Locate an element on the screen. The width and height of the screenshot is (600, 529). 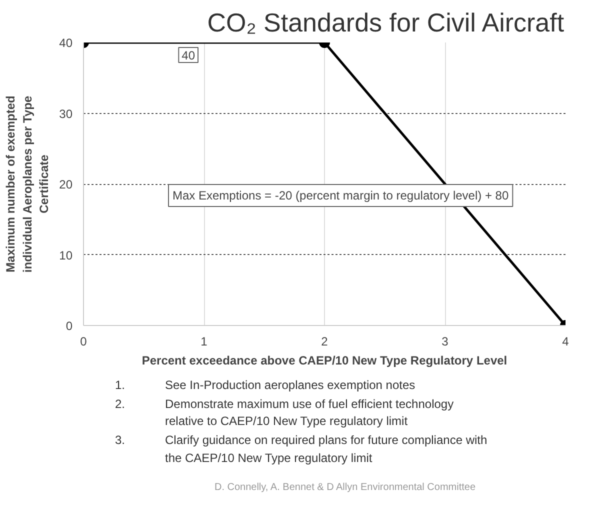
x-tick-label: 3 is located at coordinates (445, 341).